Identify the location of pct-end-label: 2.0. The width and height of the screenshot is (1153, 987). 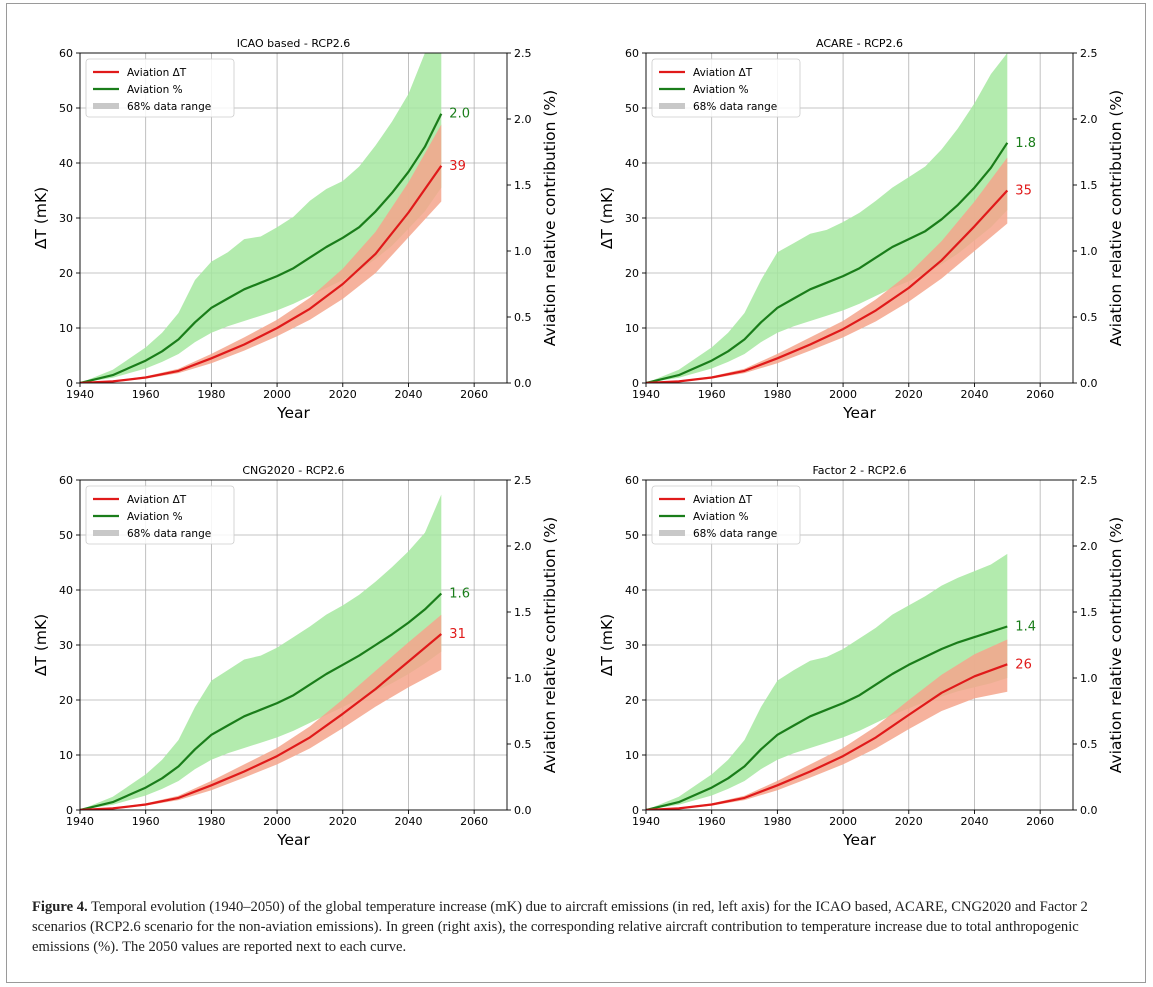
(459, 114).